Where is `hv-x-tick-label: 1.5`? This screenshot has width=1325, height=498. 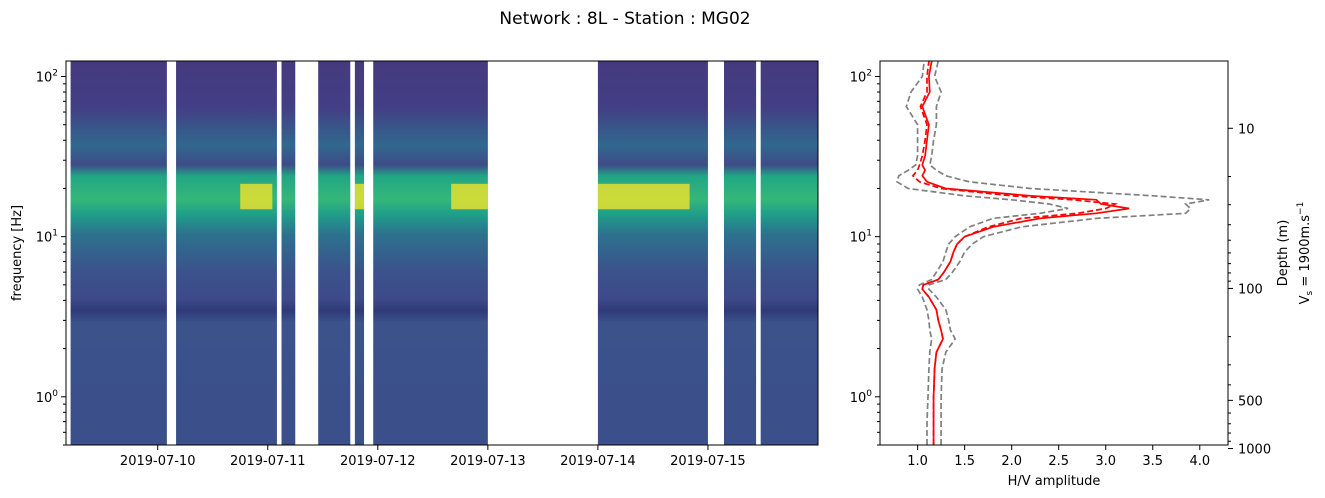 hv-x-tick-label: 1.5 is located at coordinates (964, 461).